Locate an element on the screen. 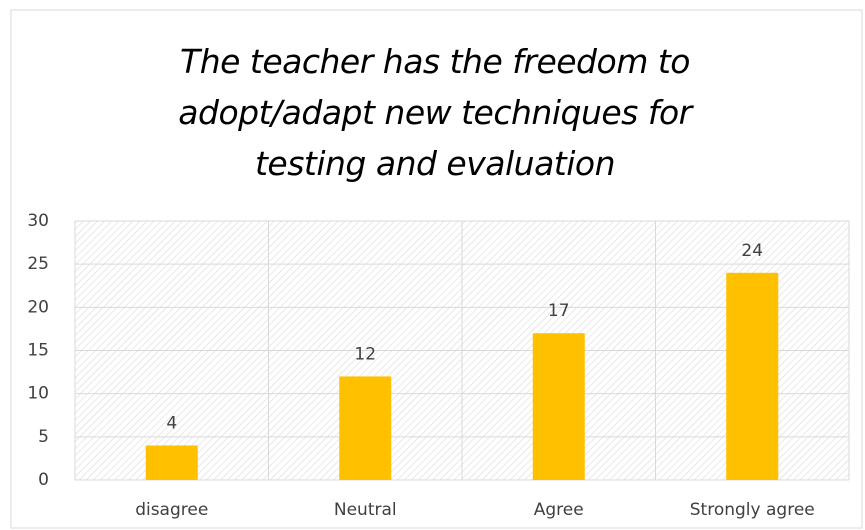 Image resolution: width=865 pixels, height=530 pixels. y-tick-label: 10 is located at coordinates (38, 394).